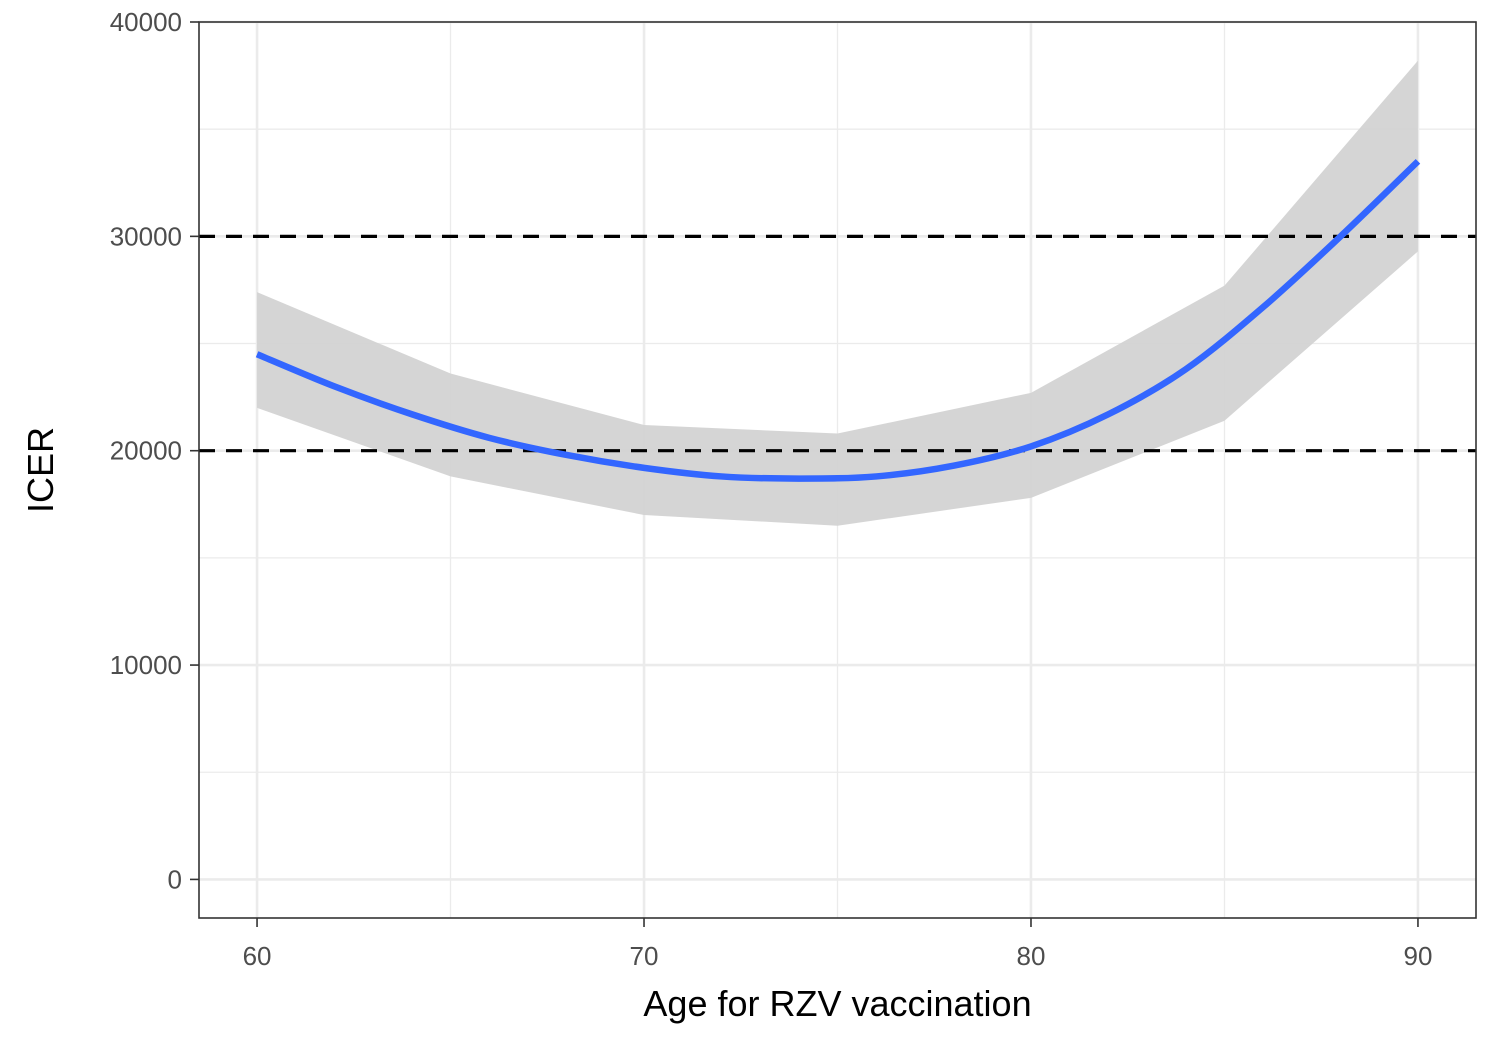  Describe the element at coordinates (644, 956) in the screenshot. I see `x-tick-label: 70` at that location.